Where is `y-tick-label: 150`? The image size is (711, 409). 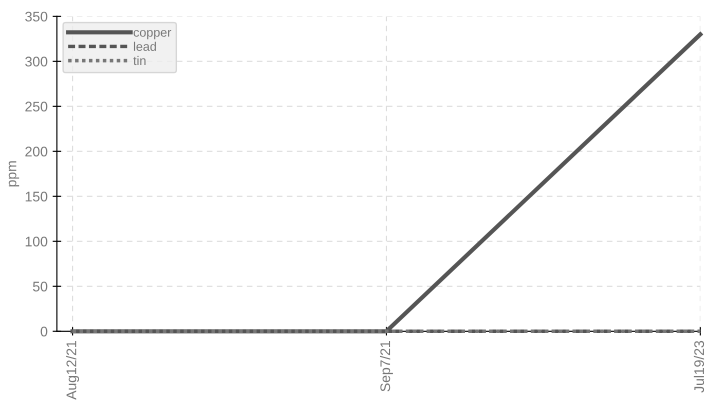 y-tick-label: 150 is located at coordinates (37, 197).